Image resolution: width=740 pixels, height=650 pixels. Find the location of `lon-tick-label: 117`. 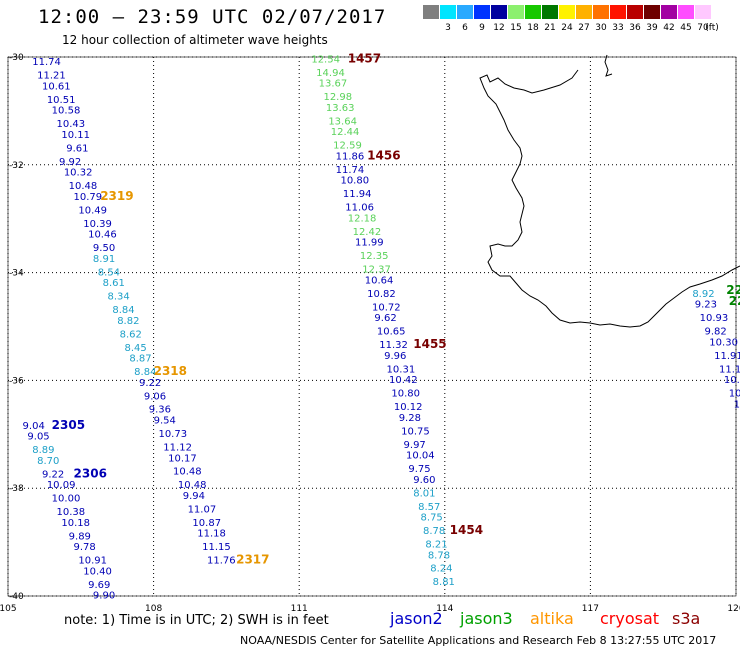

lon-tick-label: 117 is located at coordinates (590, 609).